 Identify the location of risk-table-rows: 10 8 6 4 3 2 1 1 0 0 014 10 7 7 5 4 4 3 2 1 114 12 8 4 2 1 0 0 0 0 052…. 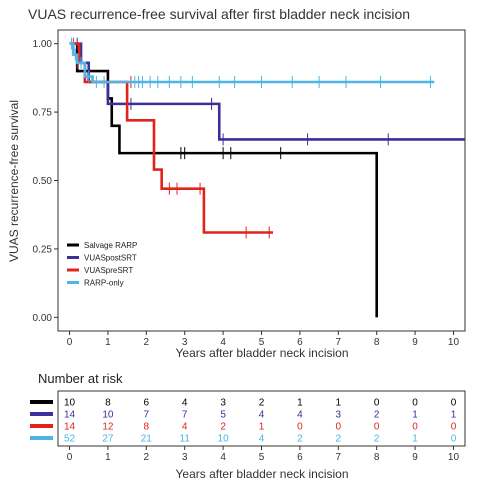
(243, 421).